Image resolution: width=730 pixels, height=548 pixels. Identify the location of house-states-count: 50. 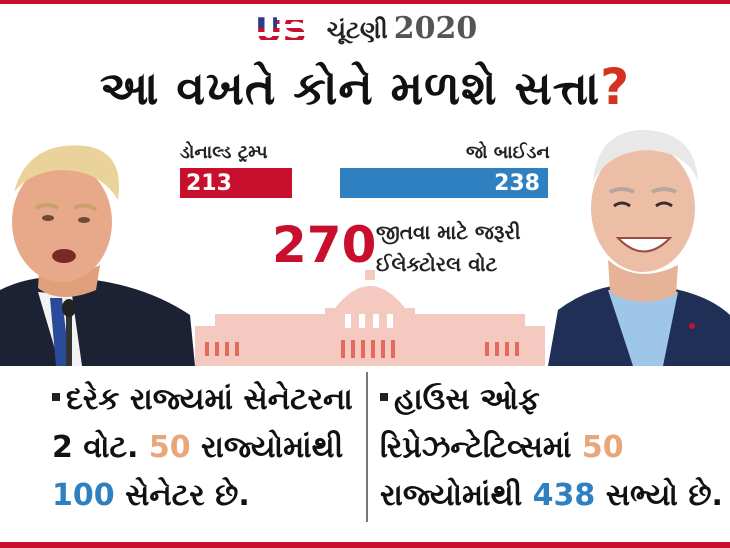
(602, 447).